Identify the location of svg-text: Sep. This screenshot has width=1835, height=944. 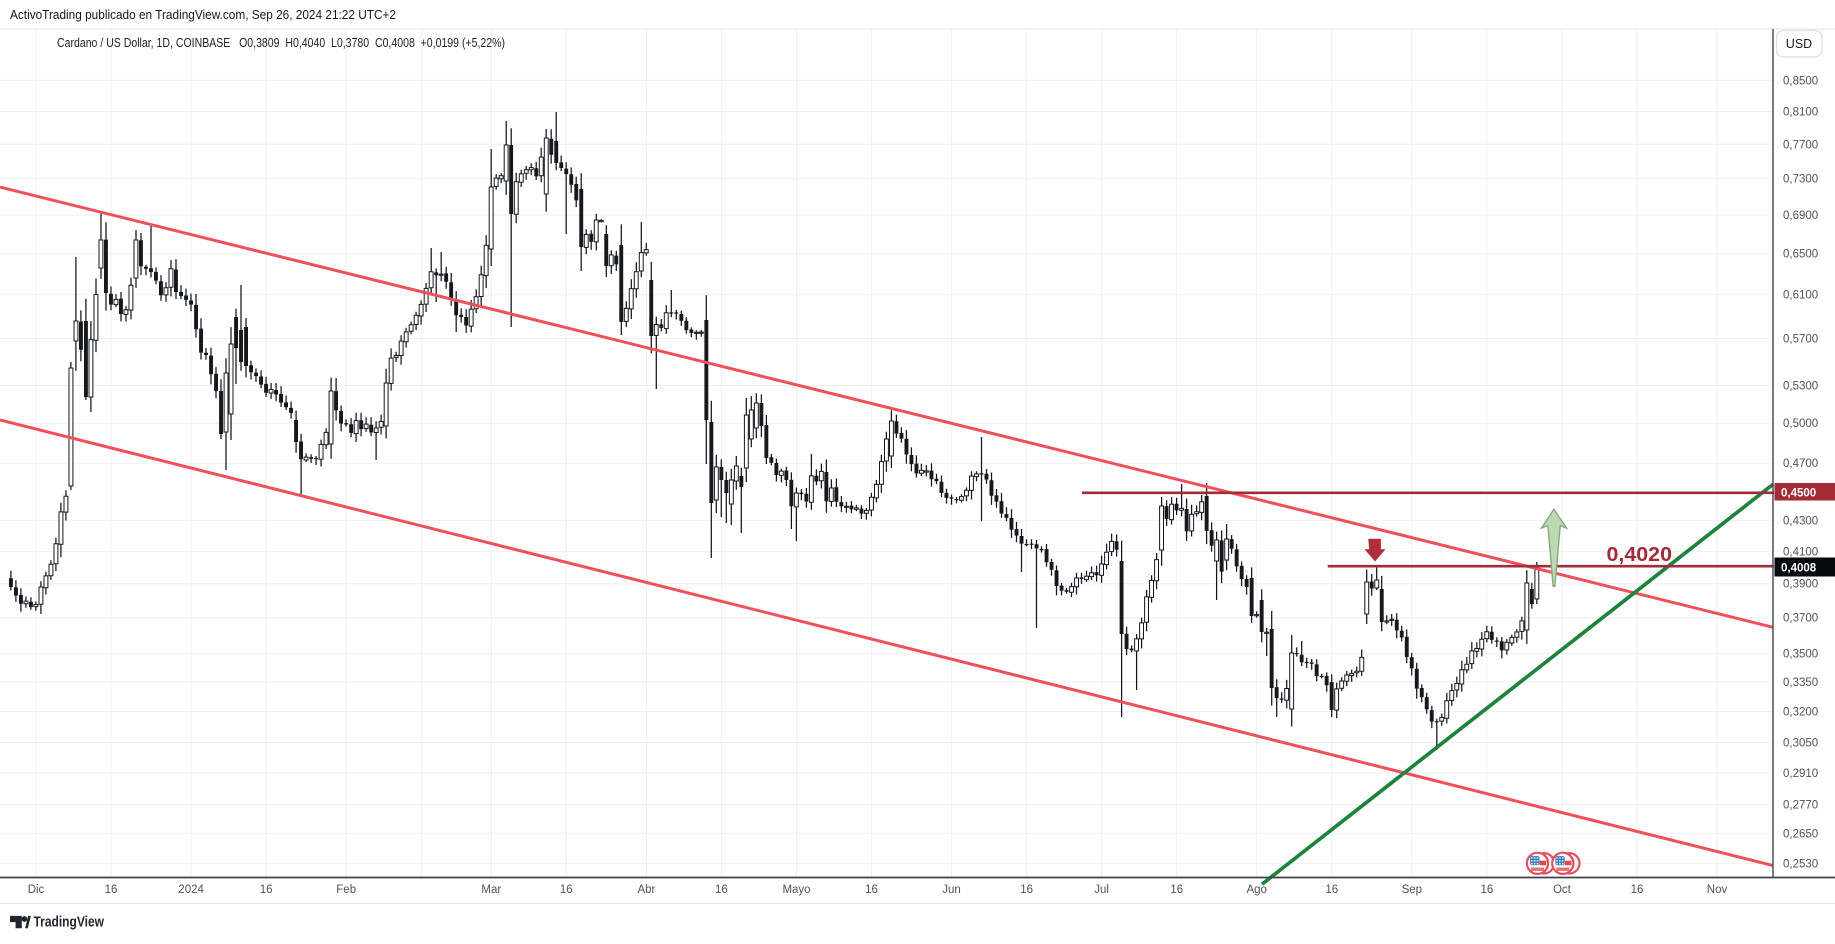
(1412, 890).